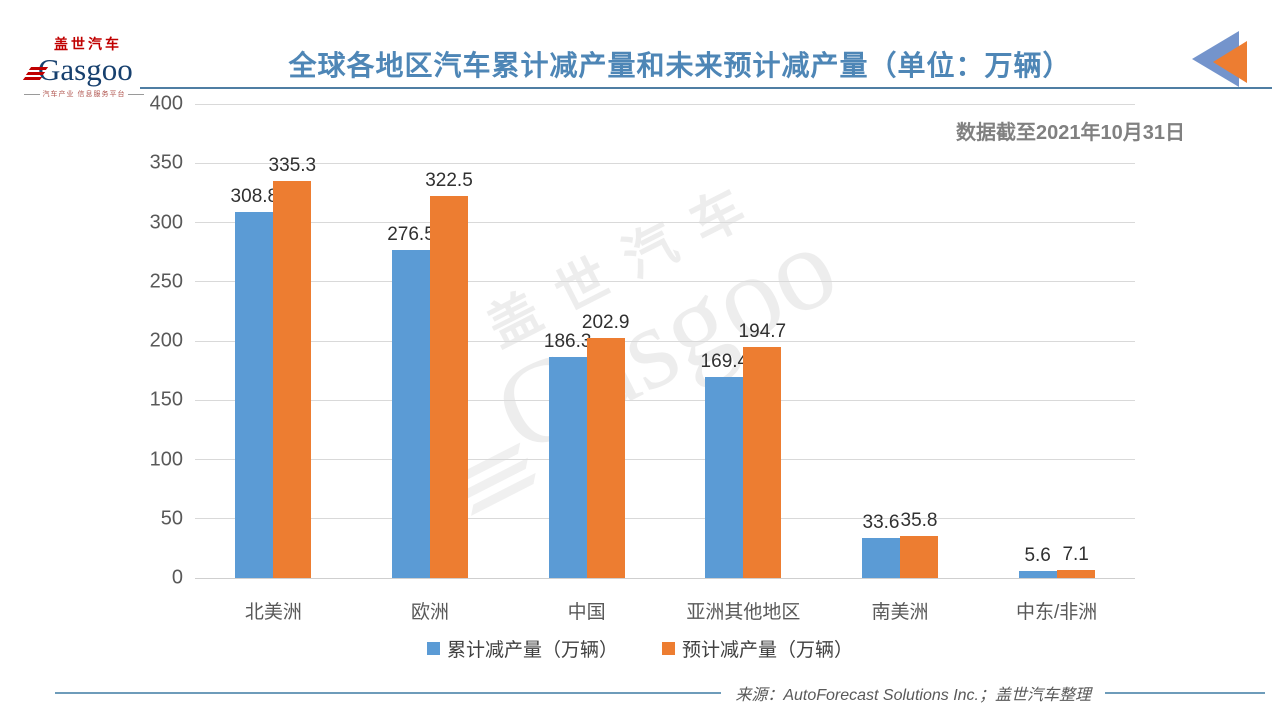 This screenshot has height=720, width=1280. I want to click on y-tick-label: 0, so click(177, 577).